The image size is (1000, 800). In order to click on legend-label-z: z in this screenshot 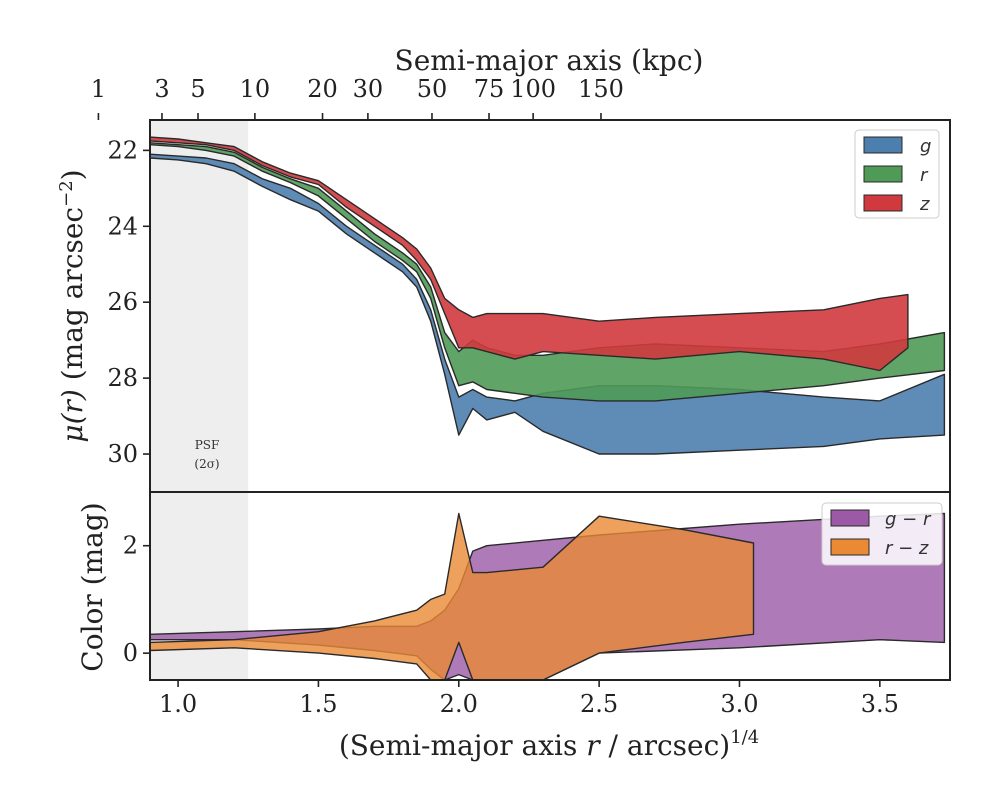, I will do `click(924, 204)`.